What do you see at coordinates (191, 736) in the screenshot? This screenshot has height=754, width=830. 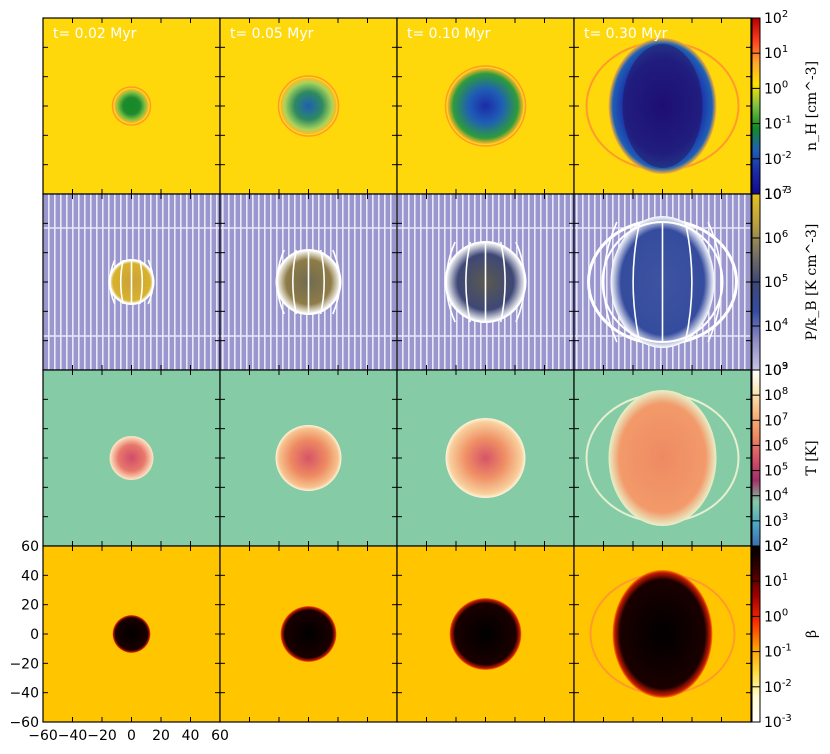 I see `x-tick-label: 40` at bounding box center [191, 736].